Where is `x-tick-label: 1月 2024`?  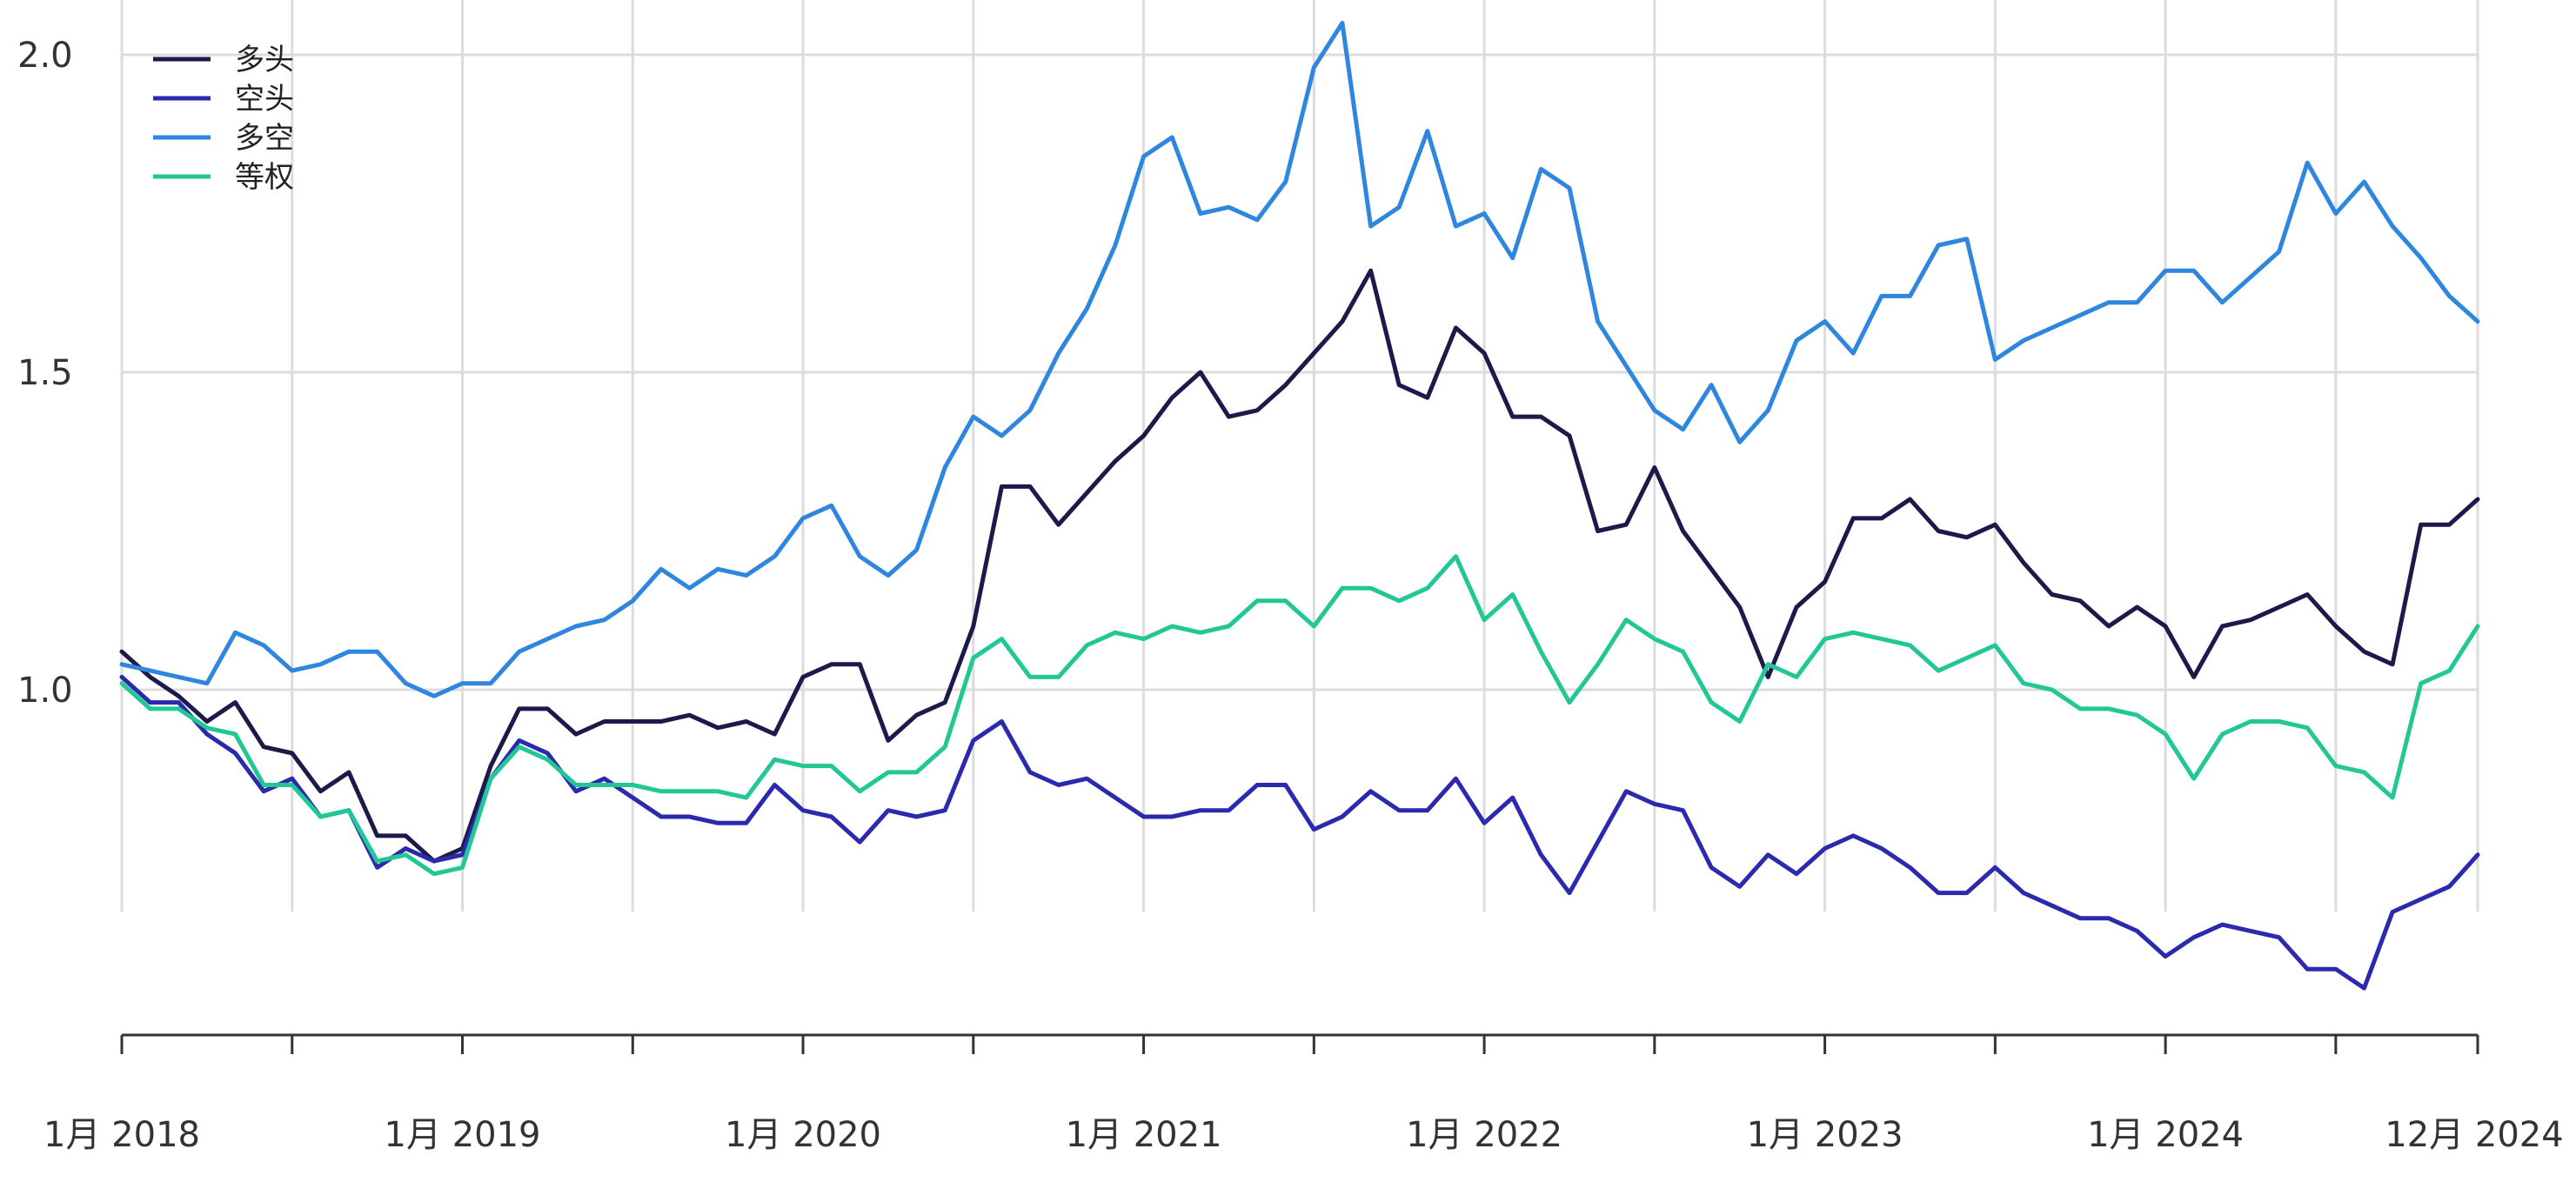
x-tick-label: 1月 2024 is located at coordinates (2165, 1135).